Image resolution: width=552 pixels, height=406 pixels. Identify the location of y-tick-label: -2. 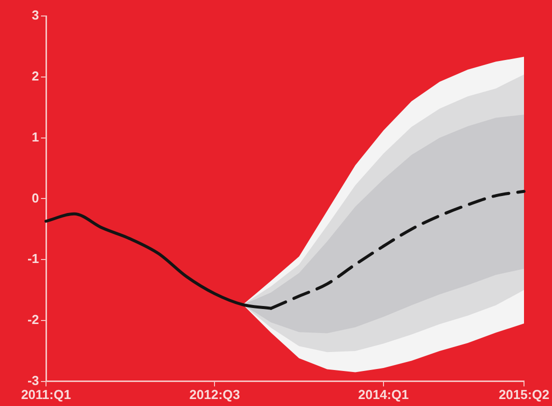
(33, 320).